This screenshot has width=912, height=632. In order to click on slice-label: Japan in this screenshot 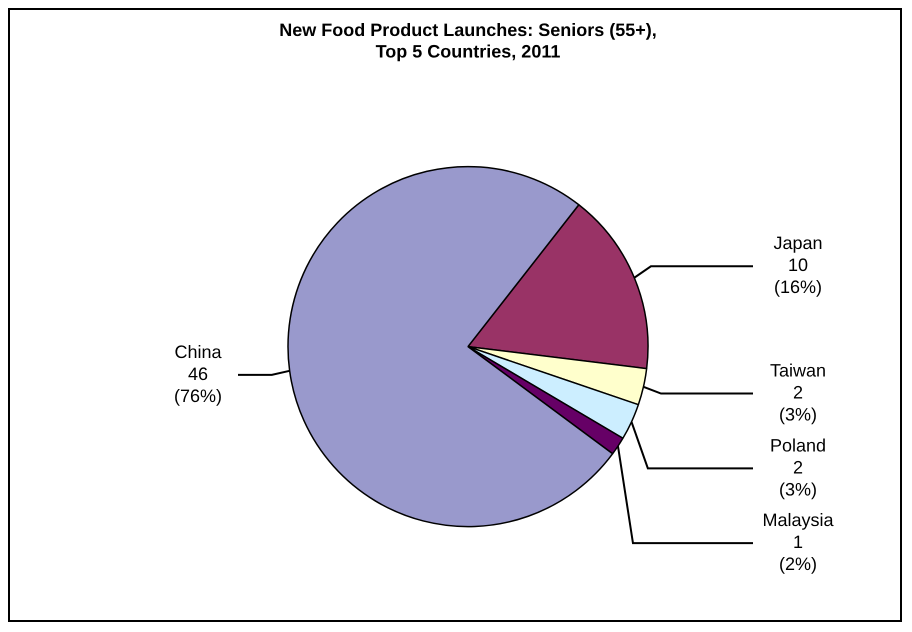, I will do `click(798, 243)`.